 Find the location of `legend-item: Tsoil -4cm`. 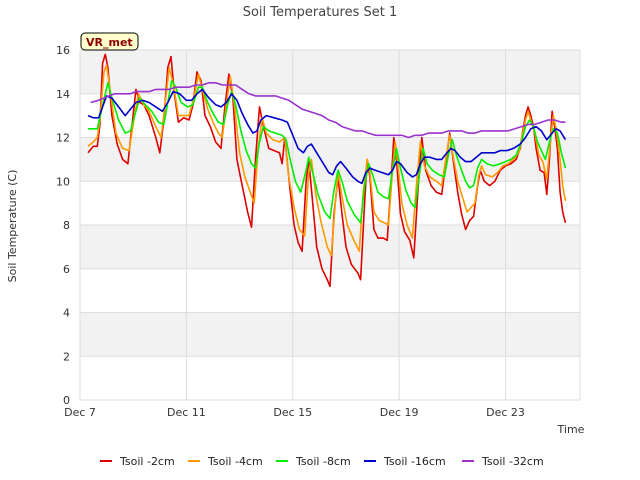

legend-item: Tsoil -4cm is located at coordinates (225, 461).